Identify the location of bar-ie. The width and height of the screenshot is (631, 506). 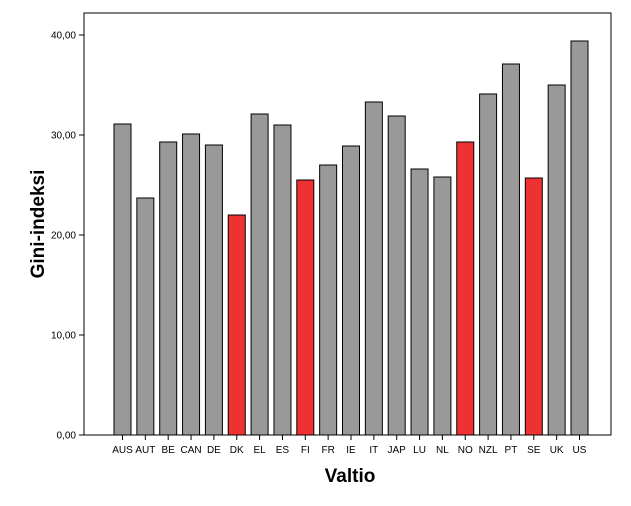
(351, 290).